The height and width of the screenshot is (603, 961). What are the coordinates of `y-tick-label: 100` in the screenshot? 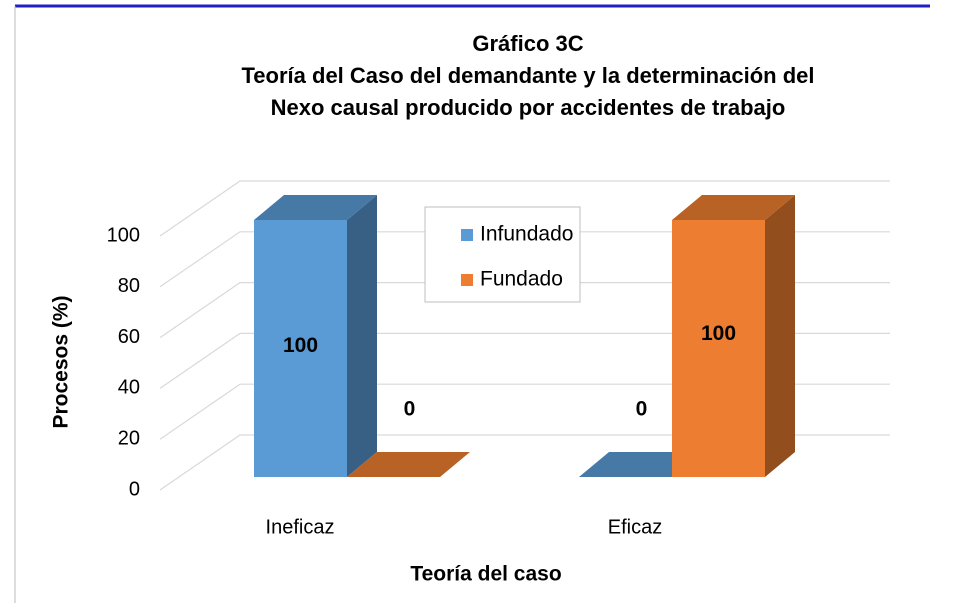 It's located at (123, 235).